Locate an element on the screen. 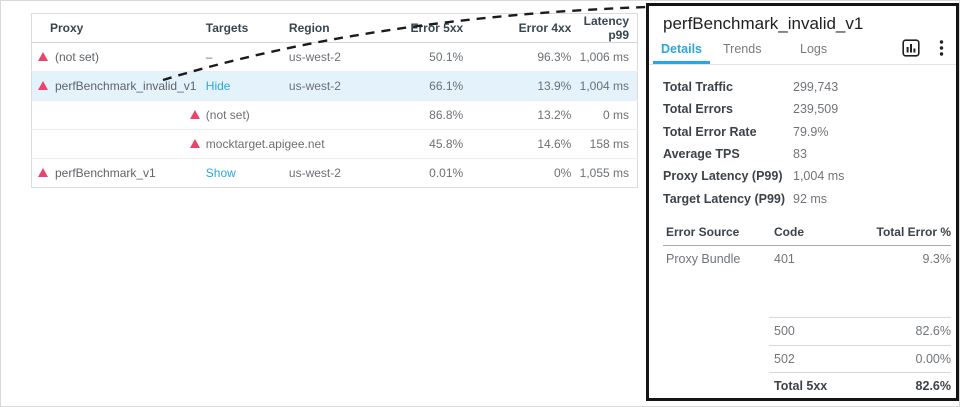 The image size is (960, 407). stat-value: 239,509 is located at coordinates (816, 109).